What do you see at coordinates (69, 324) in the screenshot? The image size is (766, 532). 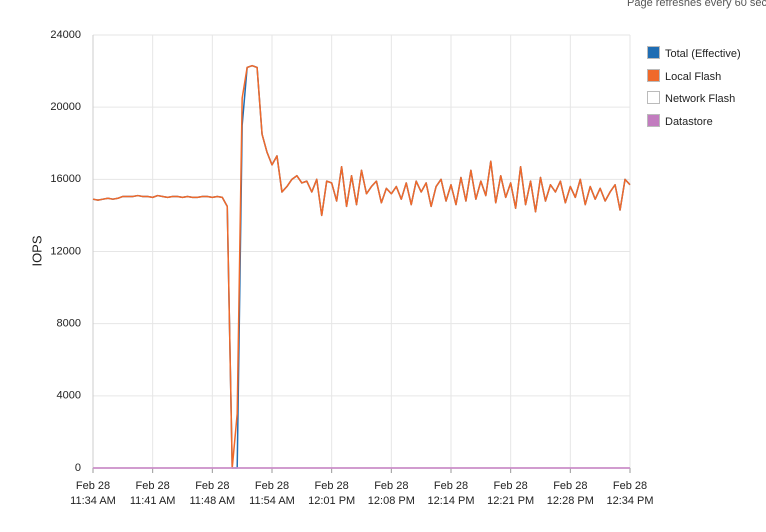 I see `y-tick-label: 8000` at bounding box center [69, 324].